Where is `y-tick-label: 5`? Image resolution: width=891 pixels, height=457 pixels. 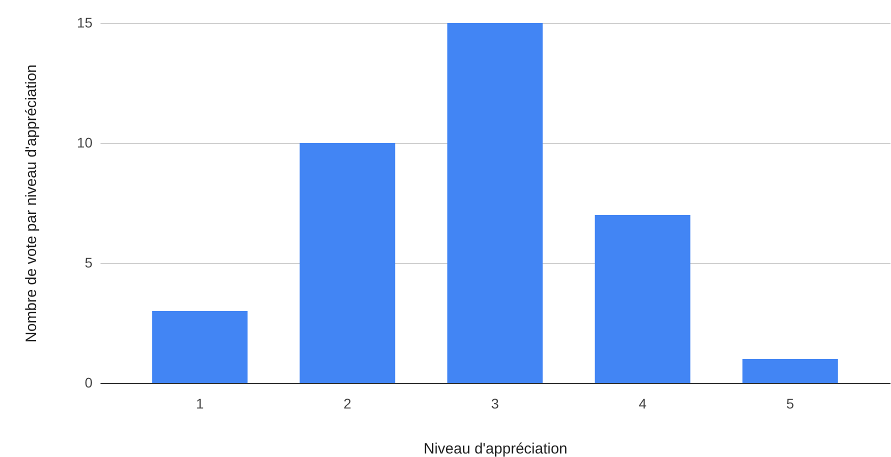 y-tick-label: 5 is located at coordinates (88, 262).